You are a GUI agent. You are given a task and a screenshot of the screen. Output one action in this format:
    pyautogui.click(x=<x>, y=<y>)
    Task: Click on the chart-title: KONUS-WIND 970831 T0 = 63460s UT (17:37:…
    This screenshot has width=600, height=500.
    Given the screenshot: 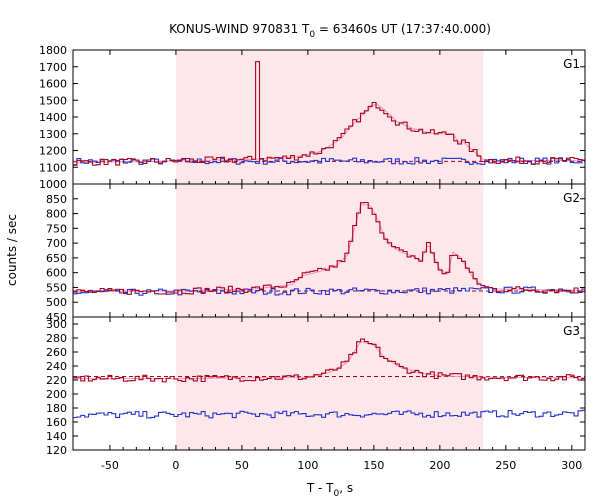 What is the action you would take?
    pyautogui.click(x=330, y=31)
    